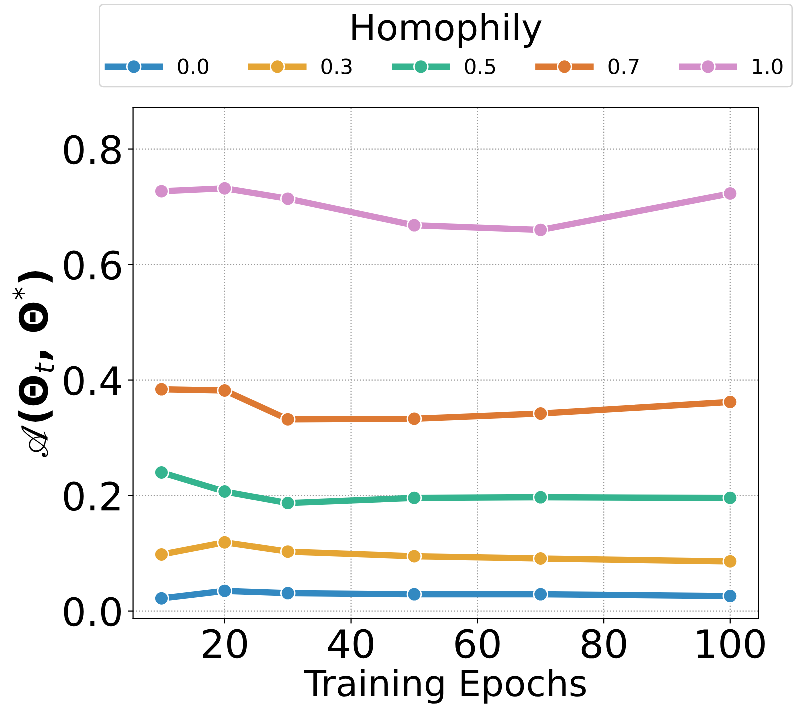  I want to click on x-tick-label: 100, so click(731, 644).